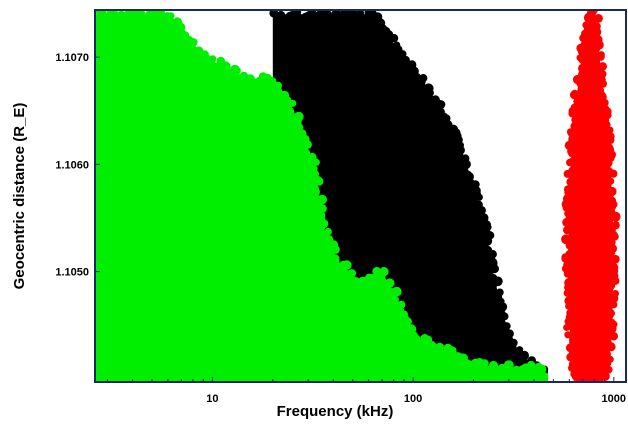 This screenshot has width=628, height=426. What do you see at coordinates (335, 411) in the screenshot?
I see `x-axis-title: Frequency (kHz)` at bounding box center [335, 411].